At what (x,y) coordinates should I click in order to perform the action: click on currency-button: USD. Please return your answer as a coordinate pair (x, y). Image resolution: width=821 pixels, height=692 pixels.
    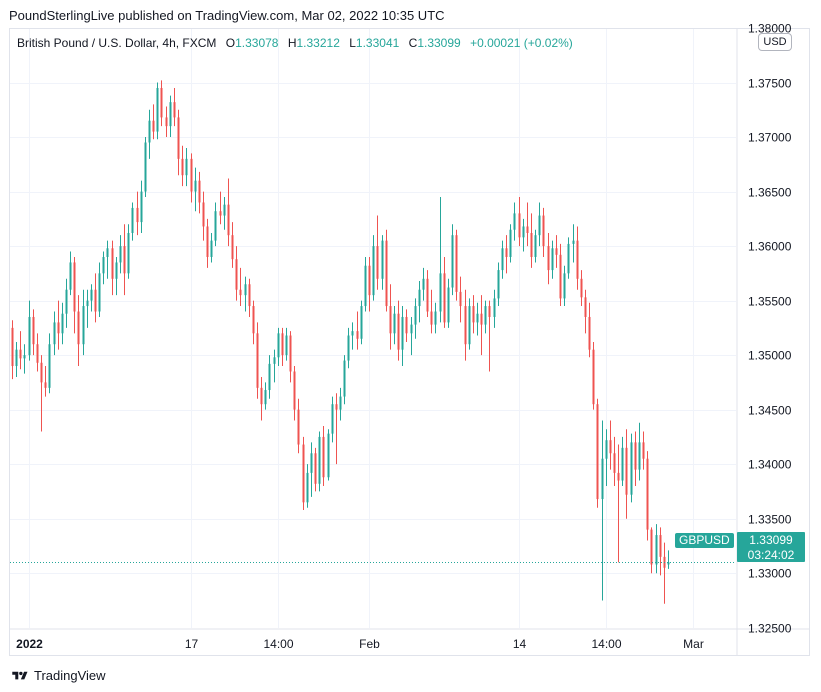
    Looking at the image, I should click on (775, 42).